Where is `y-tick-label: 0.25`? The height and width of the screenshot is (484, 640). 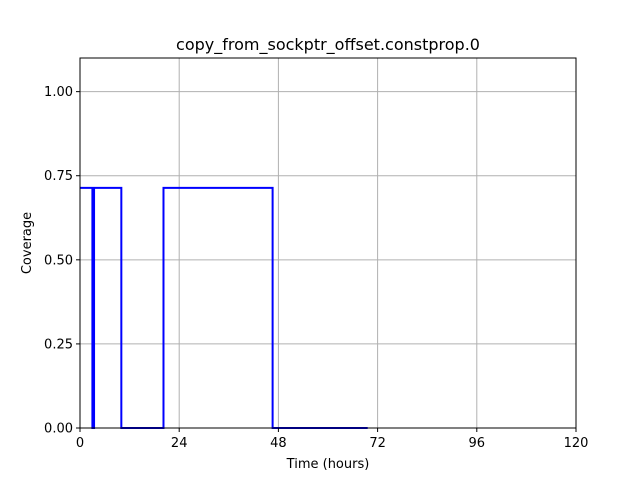
y-tick-label: 0.25 is located at coordinates (58, 344).